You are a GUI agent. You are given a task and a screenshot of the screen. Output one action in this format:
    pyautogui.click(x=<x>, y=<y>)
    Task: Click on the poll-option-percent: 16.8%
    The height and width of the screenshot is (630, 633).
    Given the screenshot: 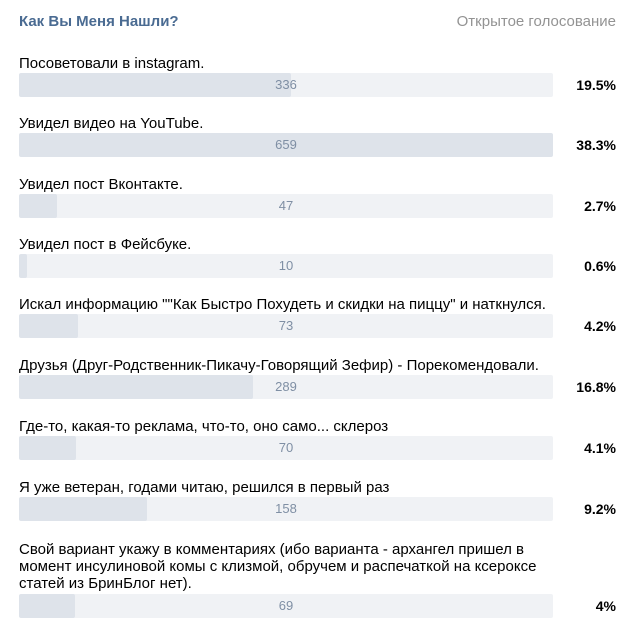 What is the action you would take?
    pyautogui.click(x=596, y=387)
    